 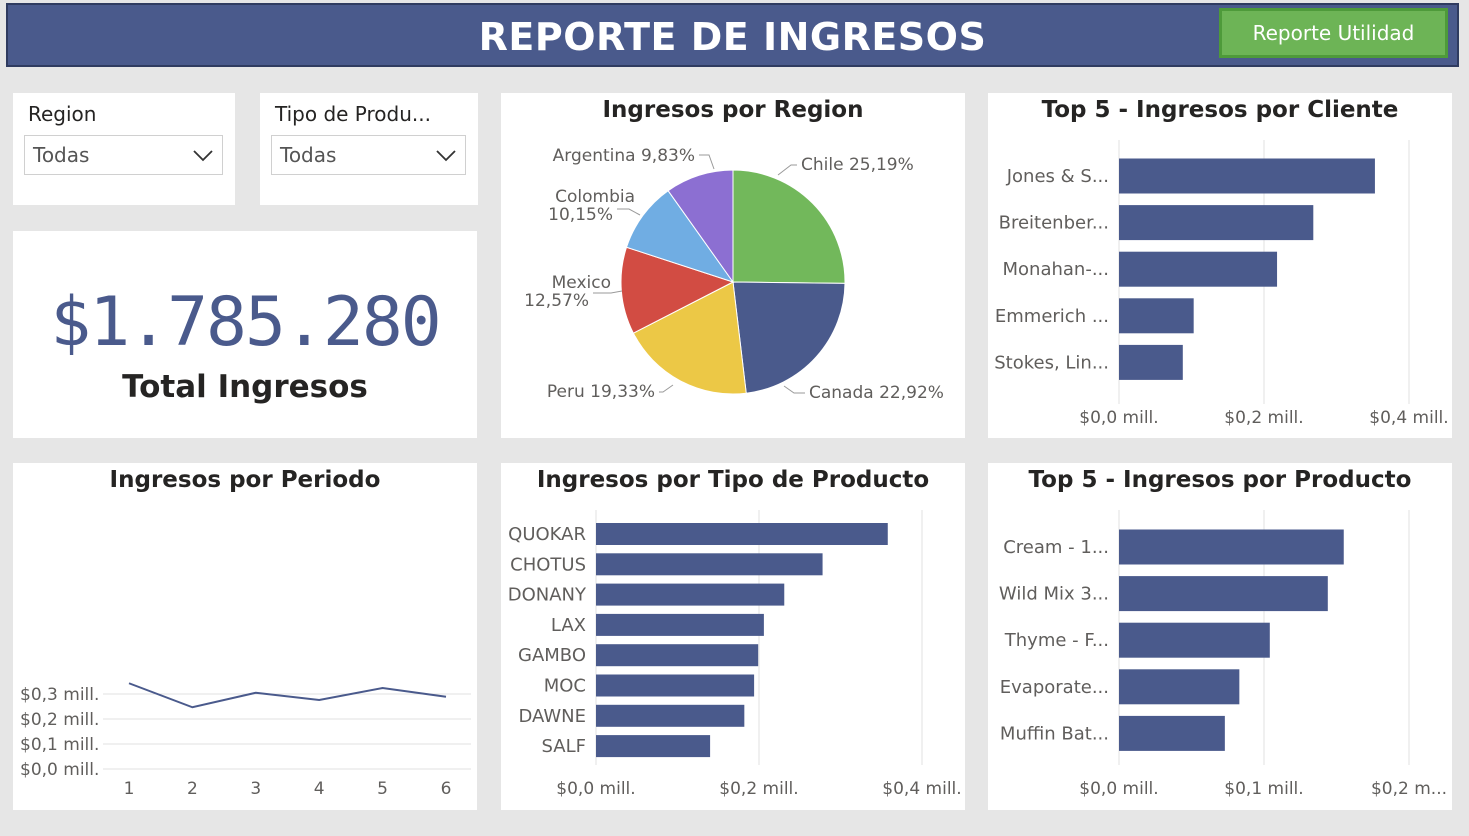 What do you see at coordinates (319, 789) in the screenshot?
I see `x-tick-label: 4` at bounding box center [319, 789].